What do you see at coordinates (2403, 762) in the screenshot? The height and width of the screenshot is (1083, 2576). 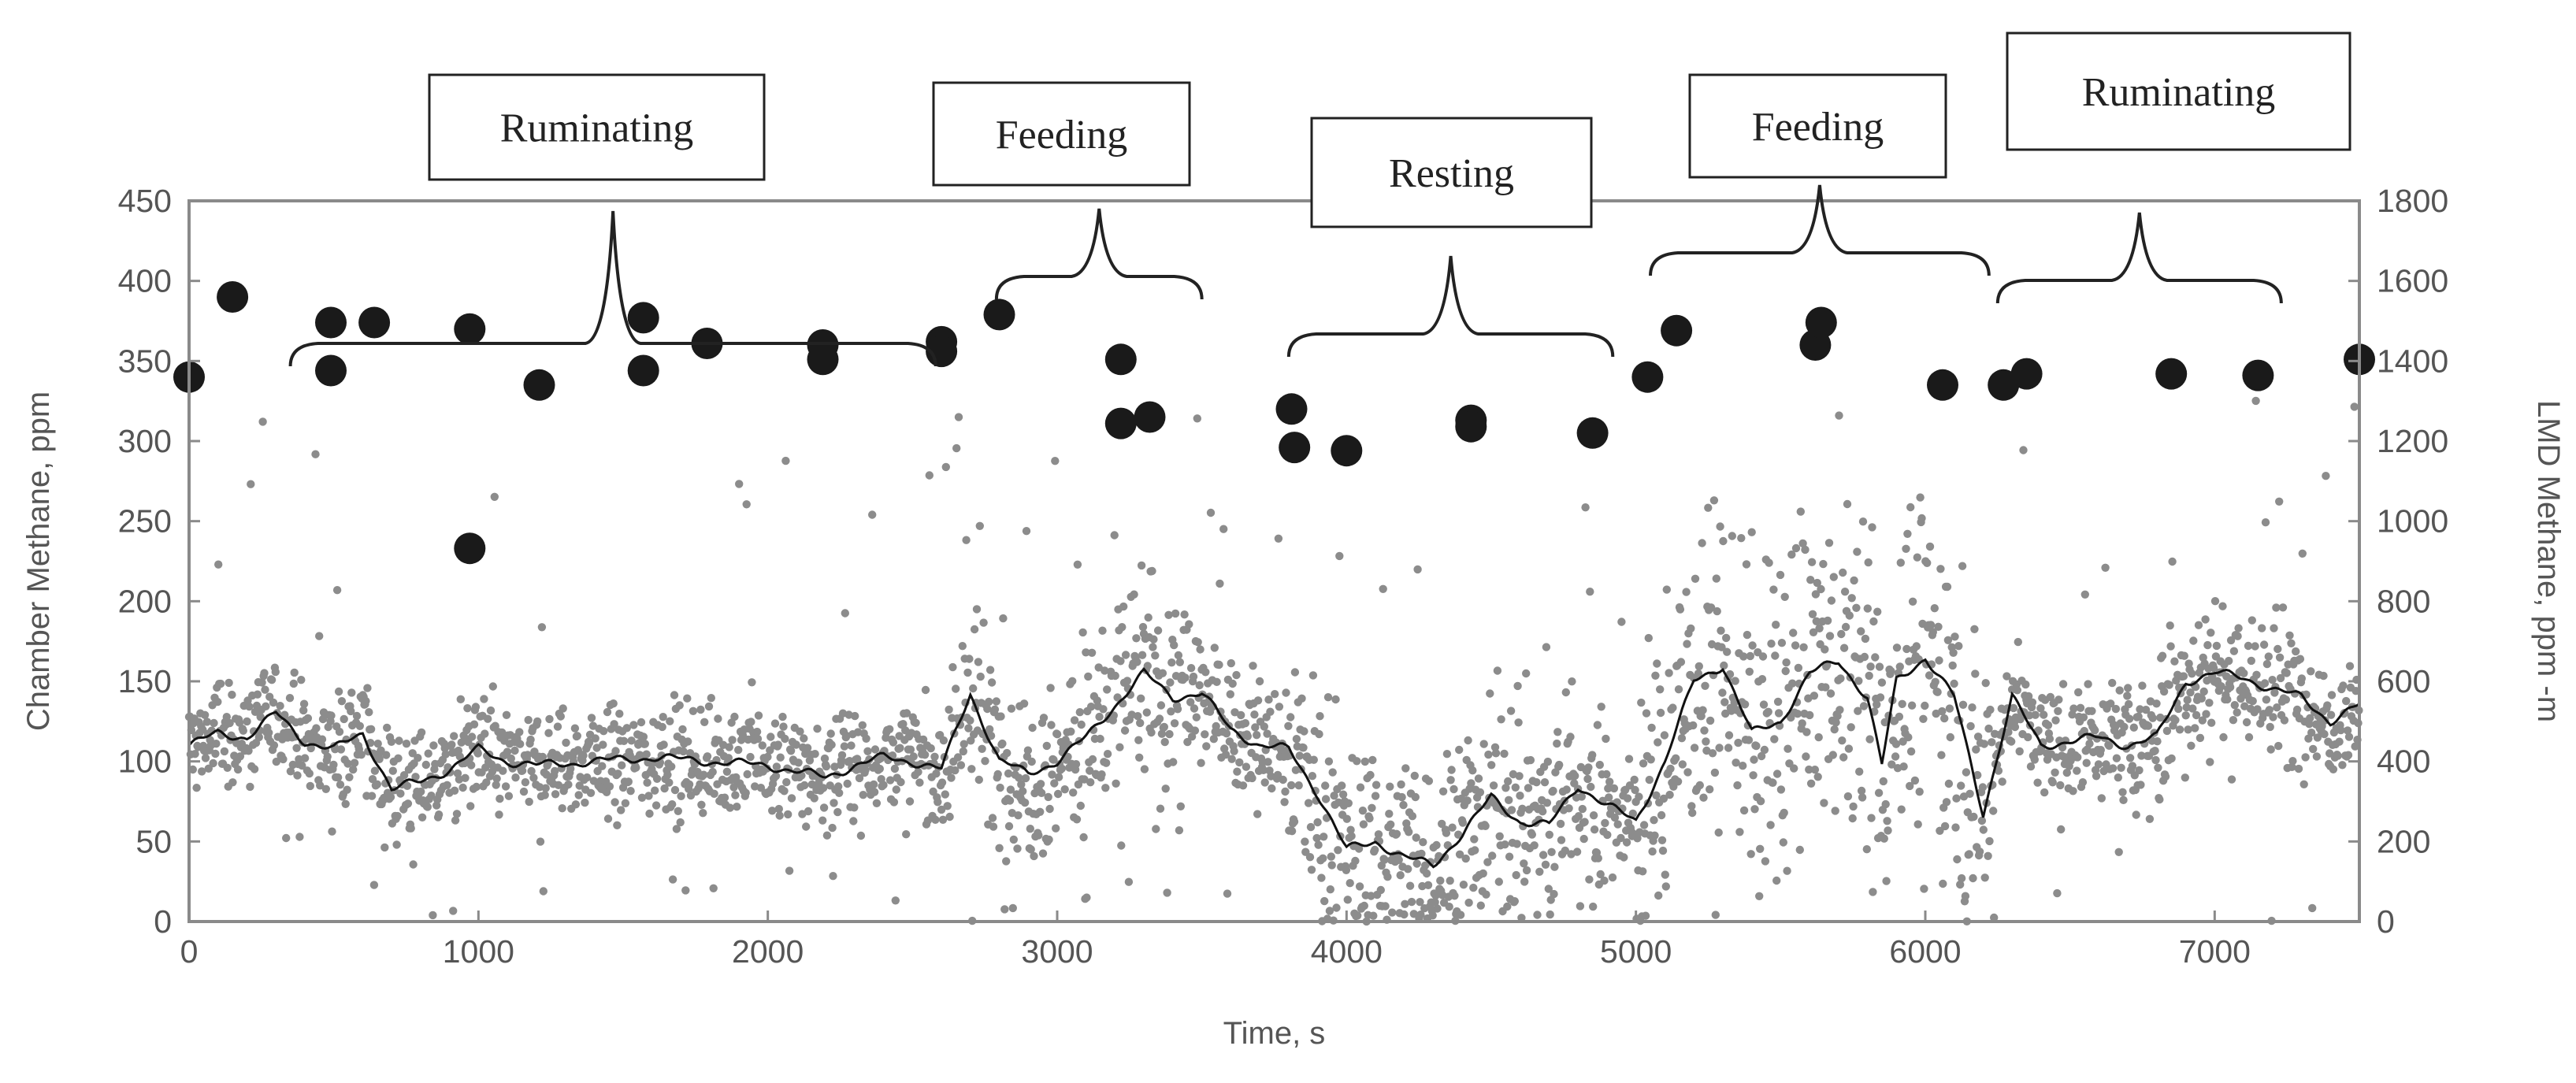 I see `y-right-tick-label: 400` at bounding box center [2403, 762].